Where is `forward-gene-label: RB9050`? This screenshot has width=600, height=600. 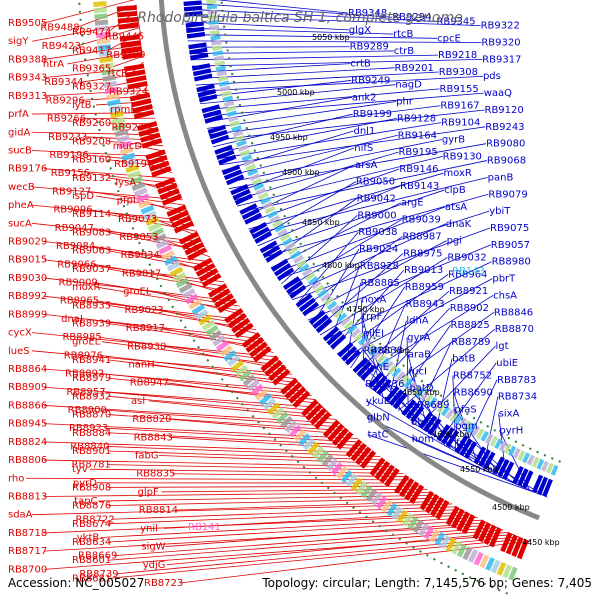
forward-gene-label: RB9050 is located at coordinates (375, 182).